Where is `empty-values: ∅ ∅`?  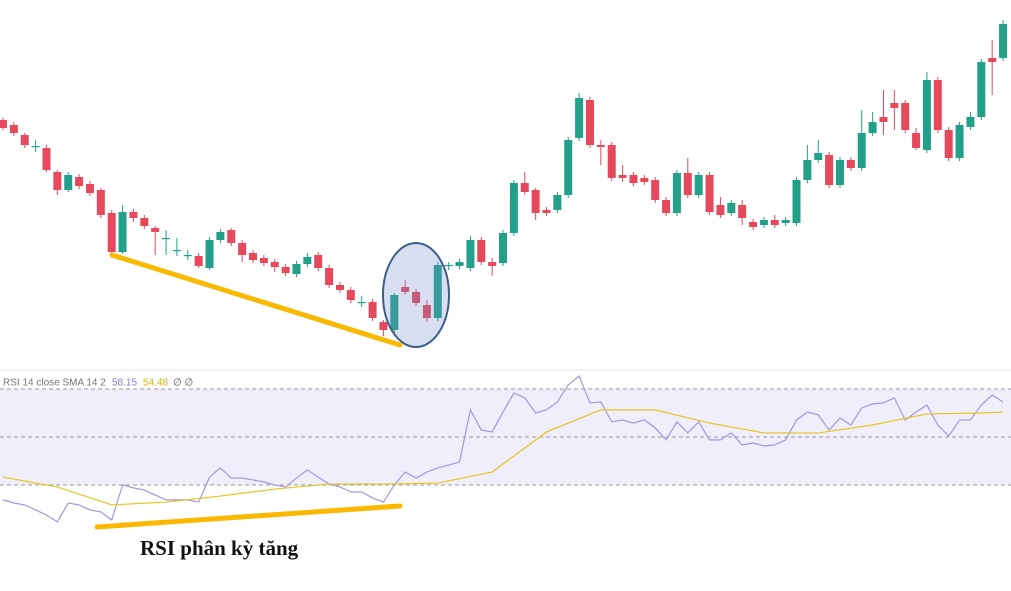
empty-values: ∅ ∅ is located at coordinates (183, 383).